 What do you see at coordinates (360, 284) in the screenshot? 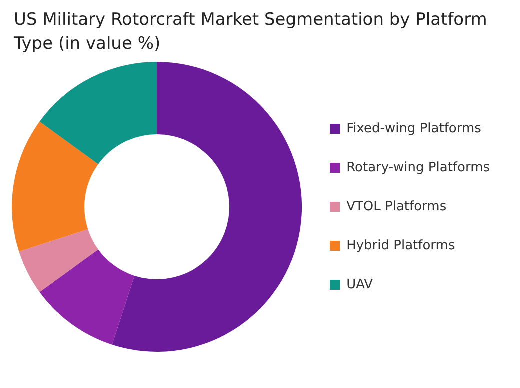
I see `legend-label: UAV` at bounding box center [360, 284].